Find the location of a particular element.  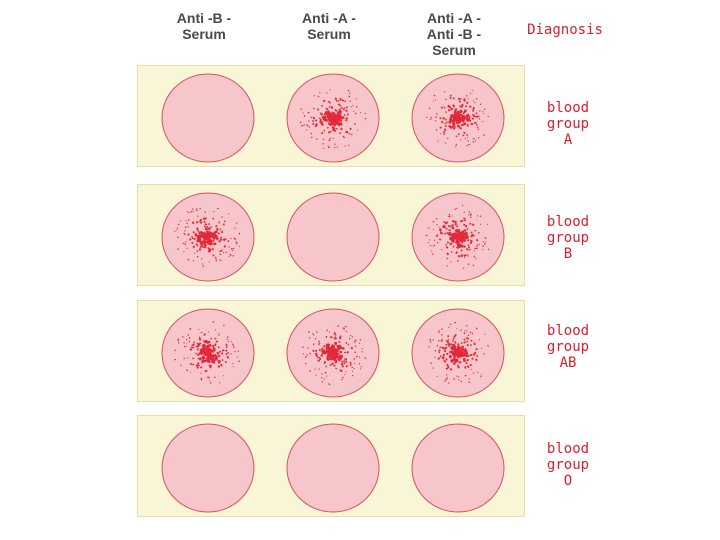

diagnosis-label-b: blood group B is located at coordinates (568, 238).